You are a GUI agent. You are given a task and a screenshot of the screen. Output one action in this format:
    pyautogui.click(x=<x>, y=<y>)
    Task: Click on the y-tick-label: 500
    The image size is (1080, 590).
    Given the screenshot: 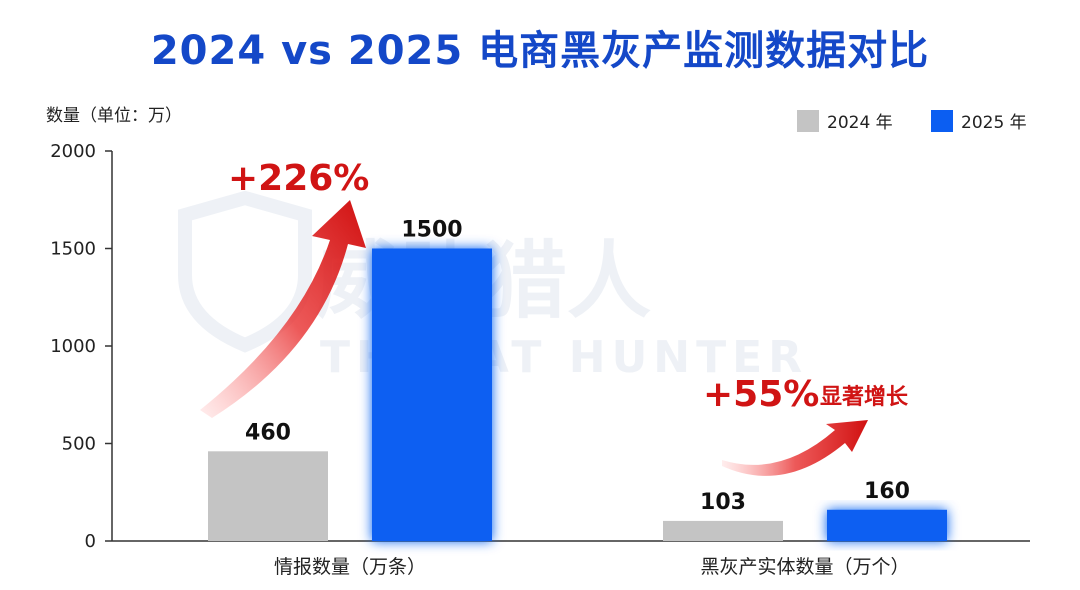 What is the action you would take?
    pyautogui.click(x=79, y=444)
    